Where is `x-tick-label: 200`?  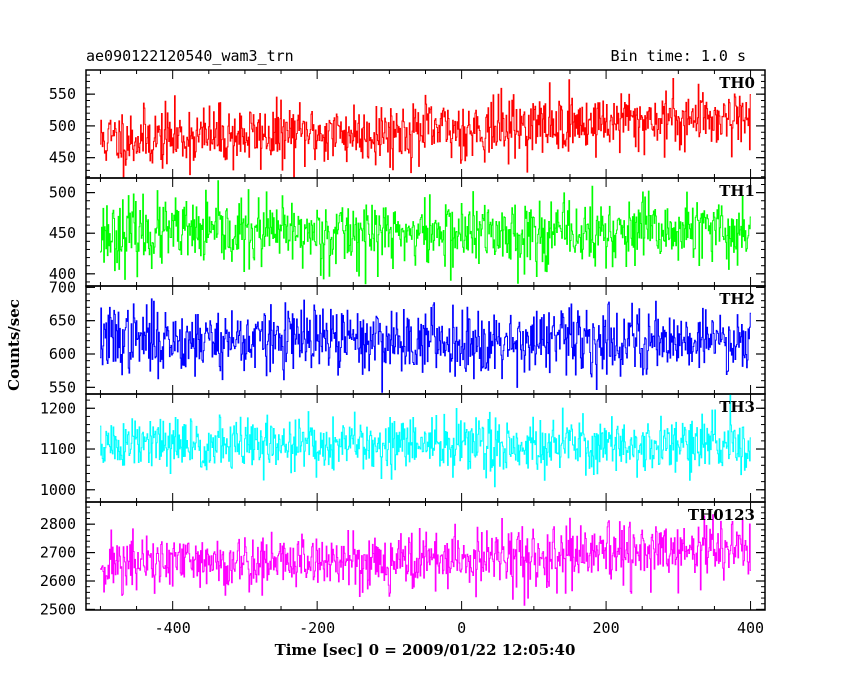
x-tick-label: 200 is located at coordinates (606, 628).